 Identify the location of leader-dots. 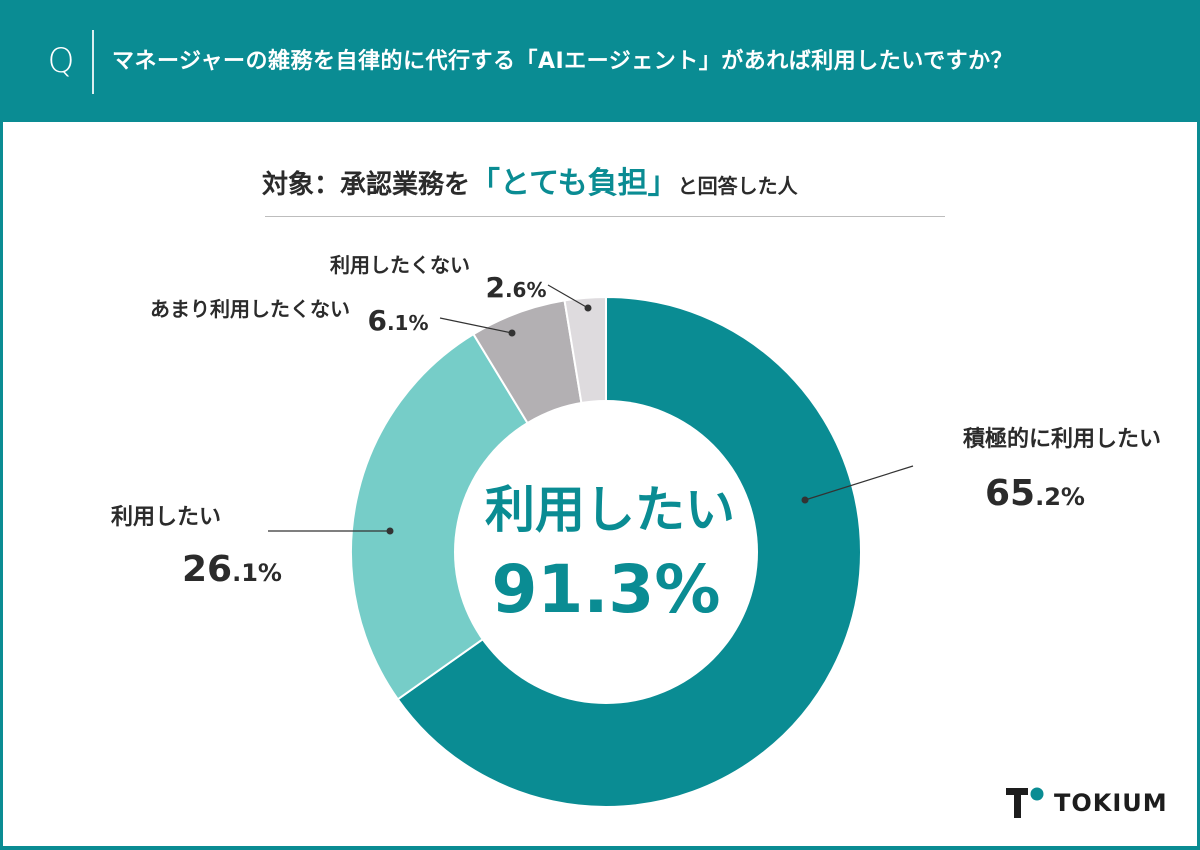
(597, 419).